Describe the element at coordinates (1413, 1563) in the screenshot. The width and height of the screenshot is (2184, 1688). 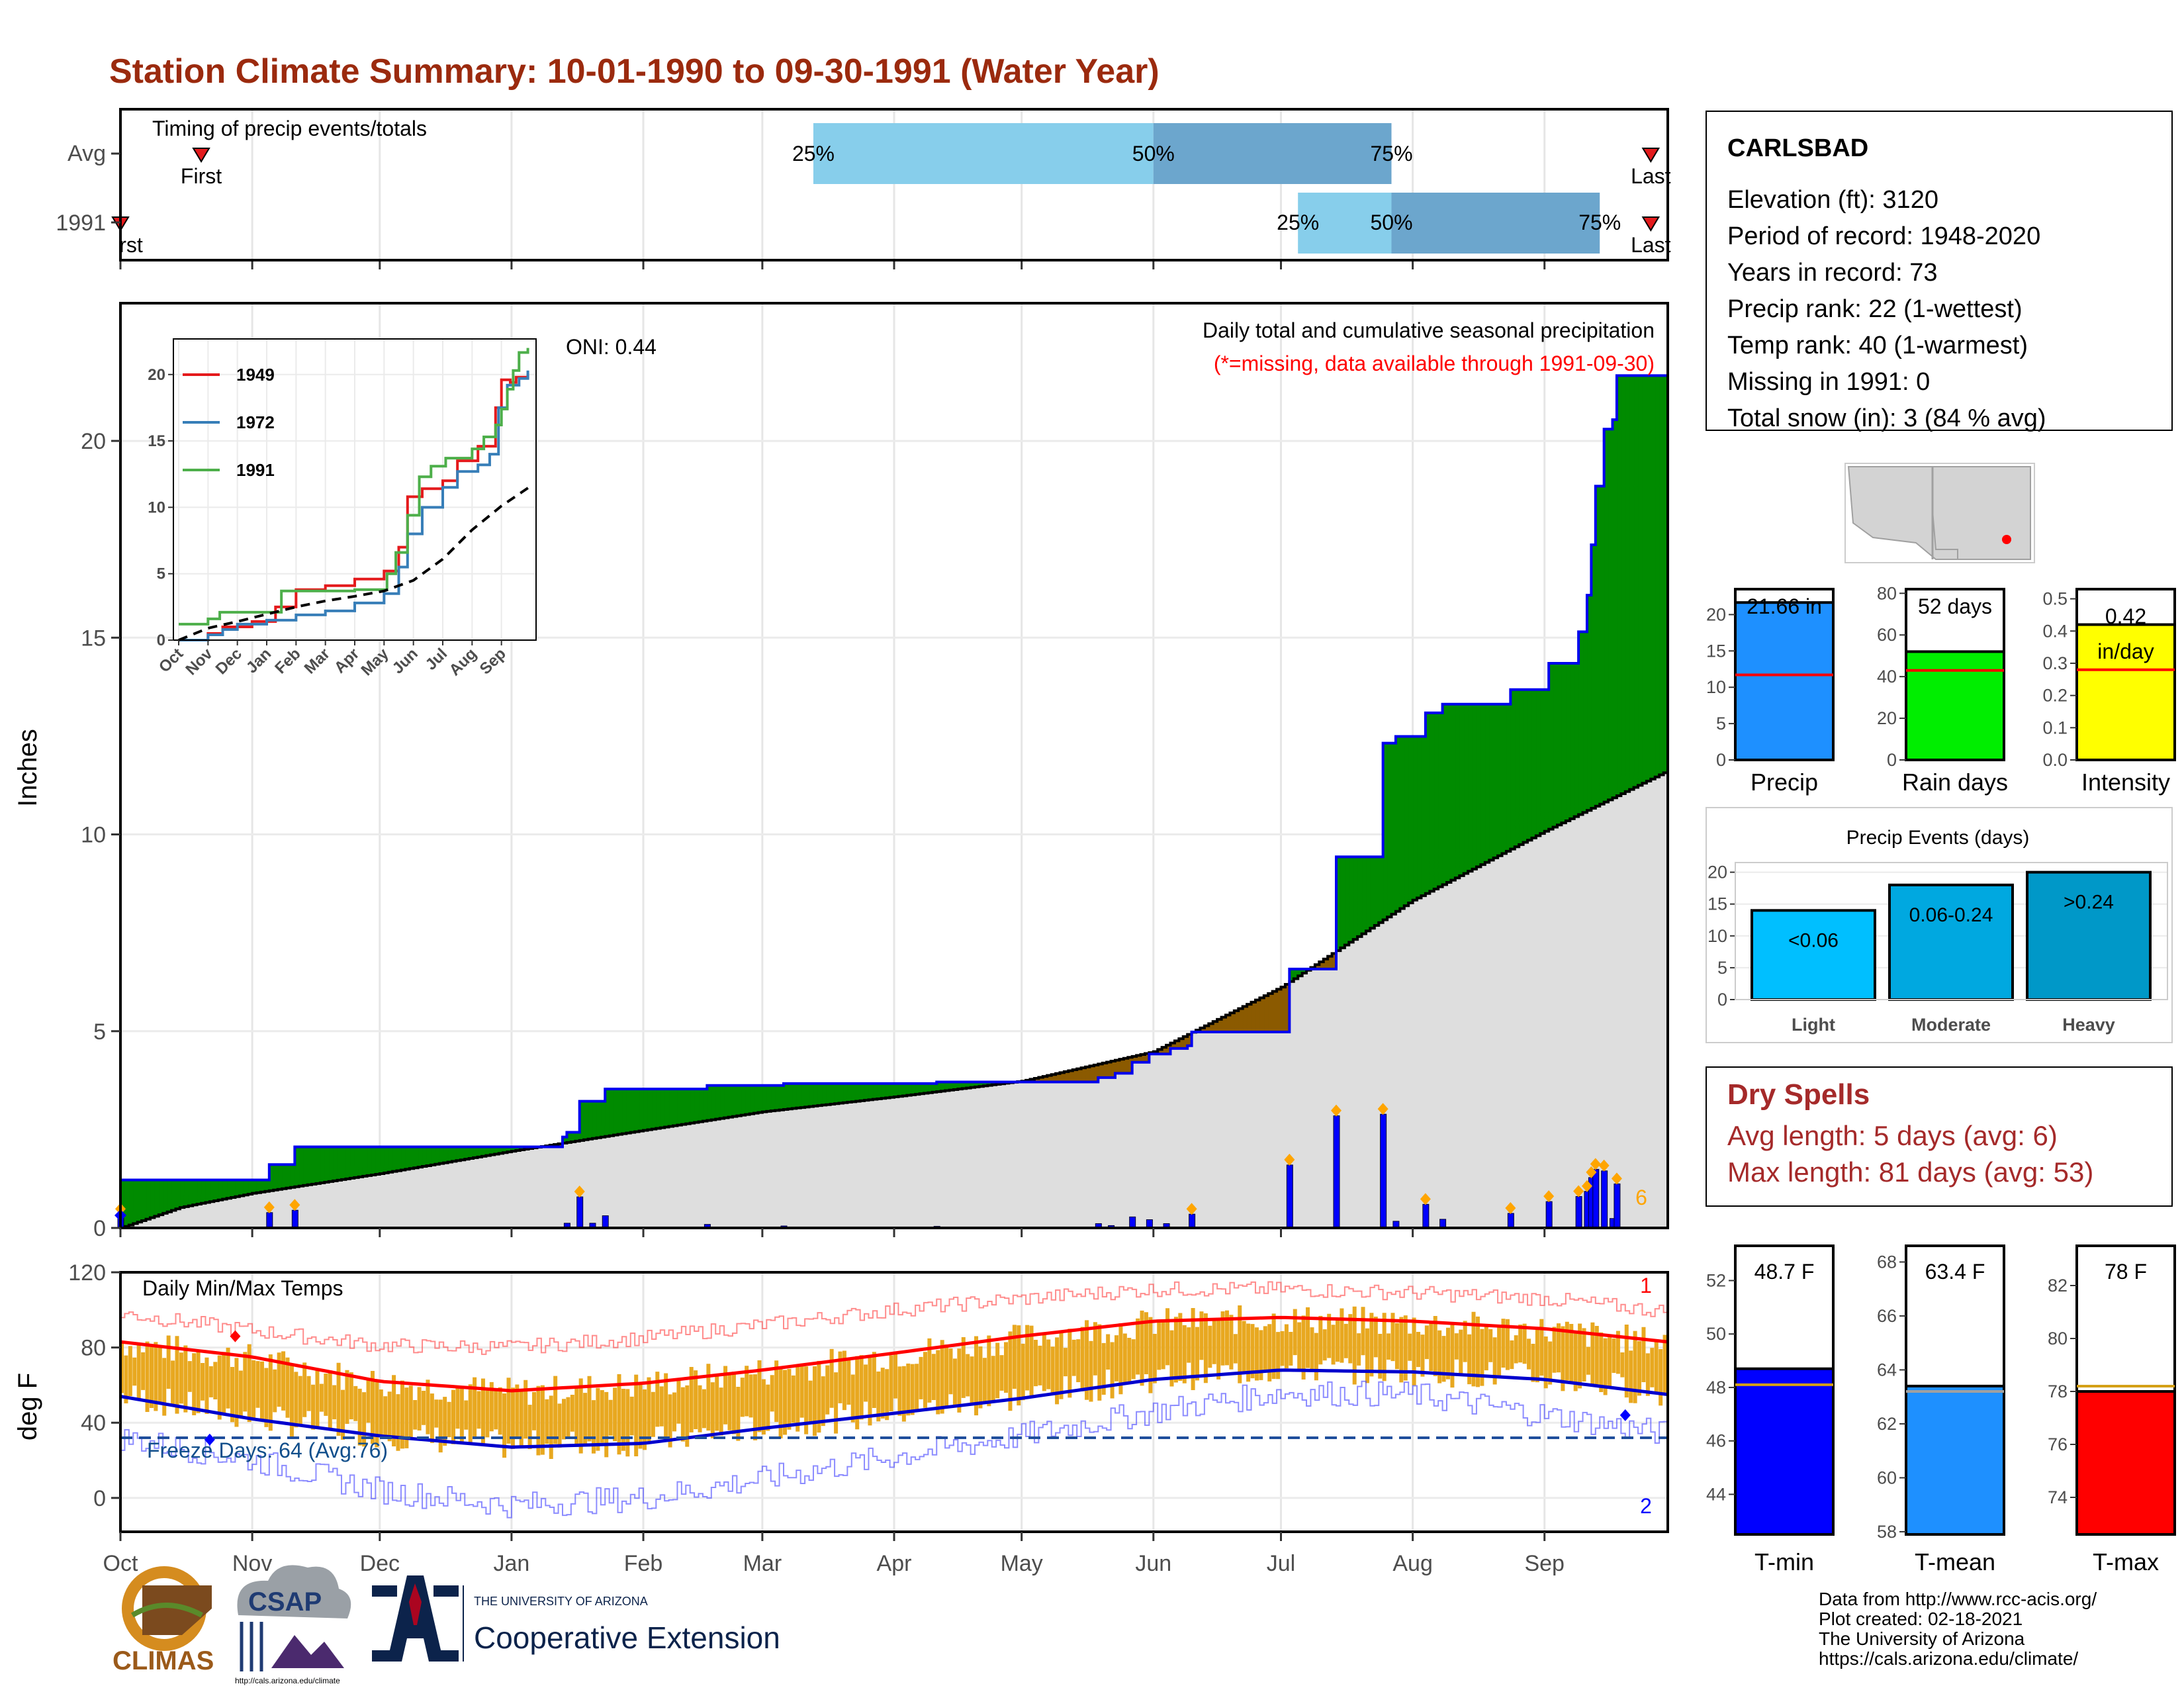
I see `month-label-aug: Aug` at that location.